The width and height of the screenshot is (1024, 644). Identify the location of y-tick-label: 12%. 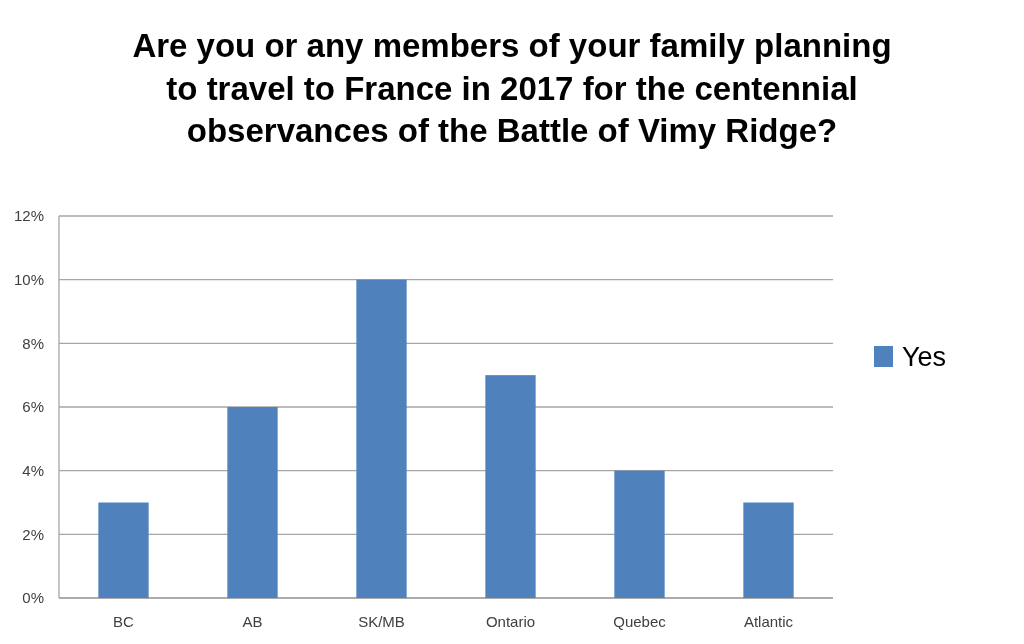
(28, 216).